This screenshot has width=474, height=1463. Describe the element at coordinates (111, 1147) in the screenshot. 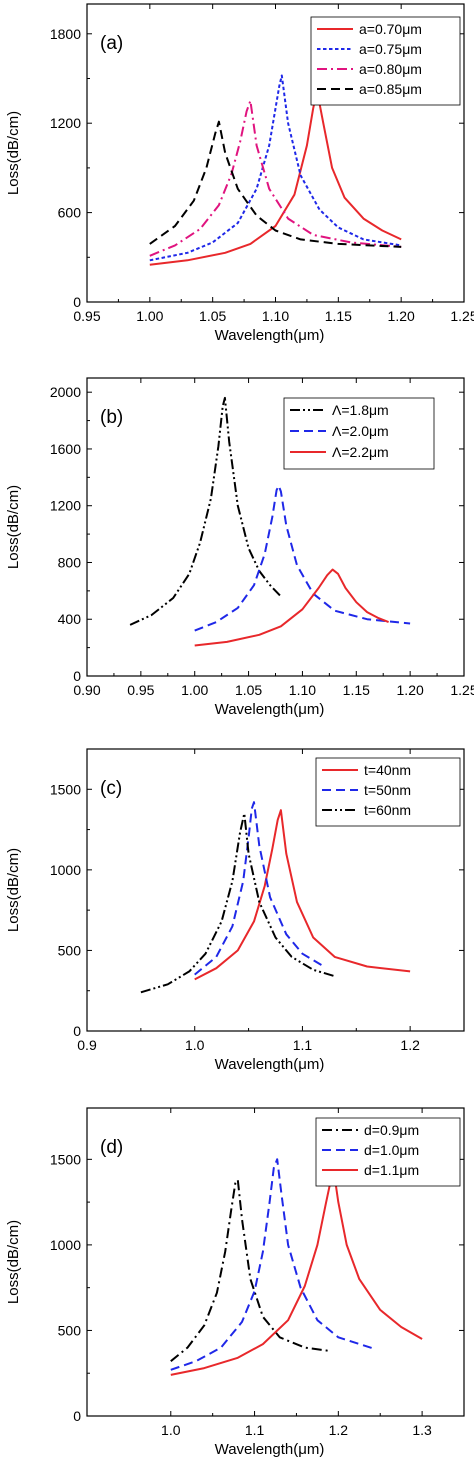

I see `panel-label: (d)` at that location.